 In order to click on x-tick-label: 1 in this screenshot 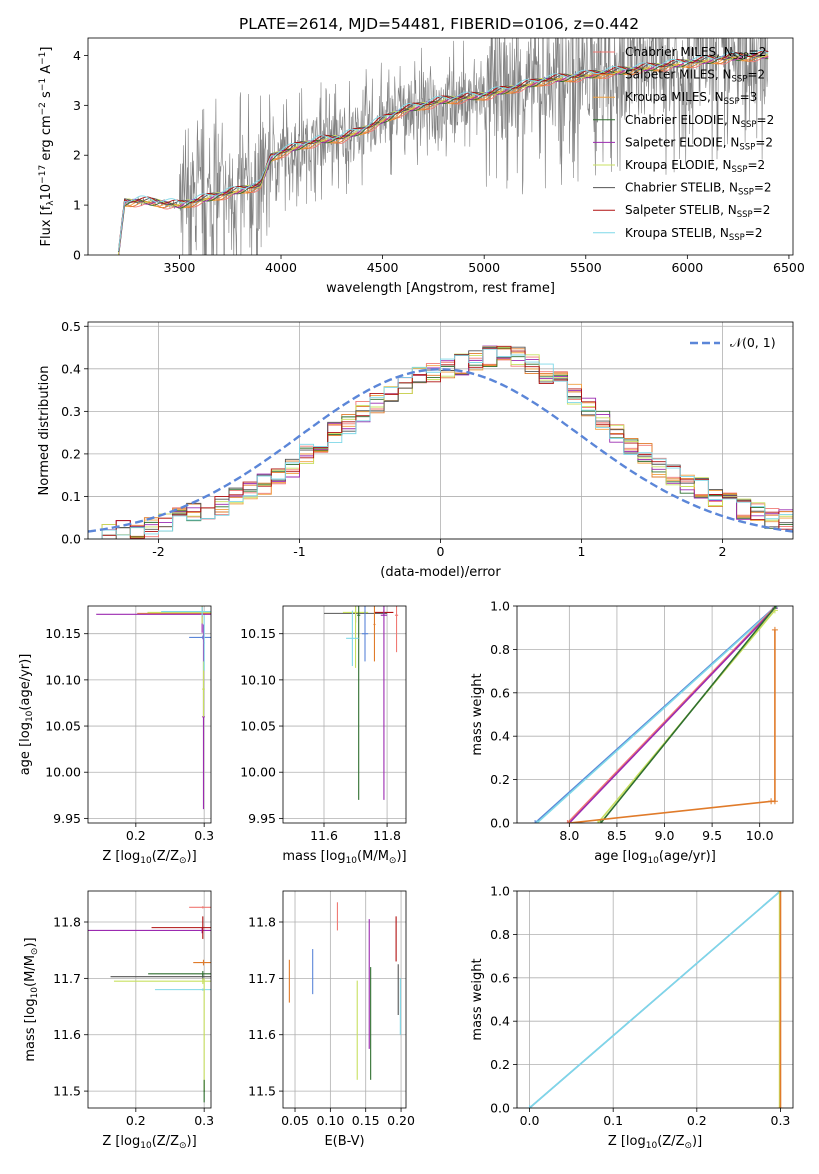, I will do `click(582, 551)`.